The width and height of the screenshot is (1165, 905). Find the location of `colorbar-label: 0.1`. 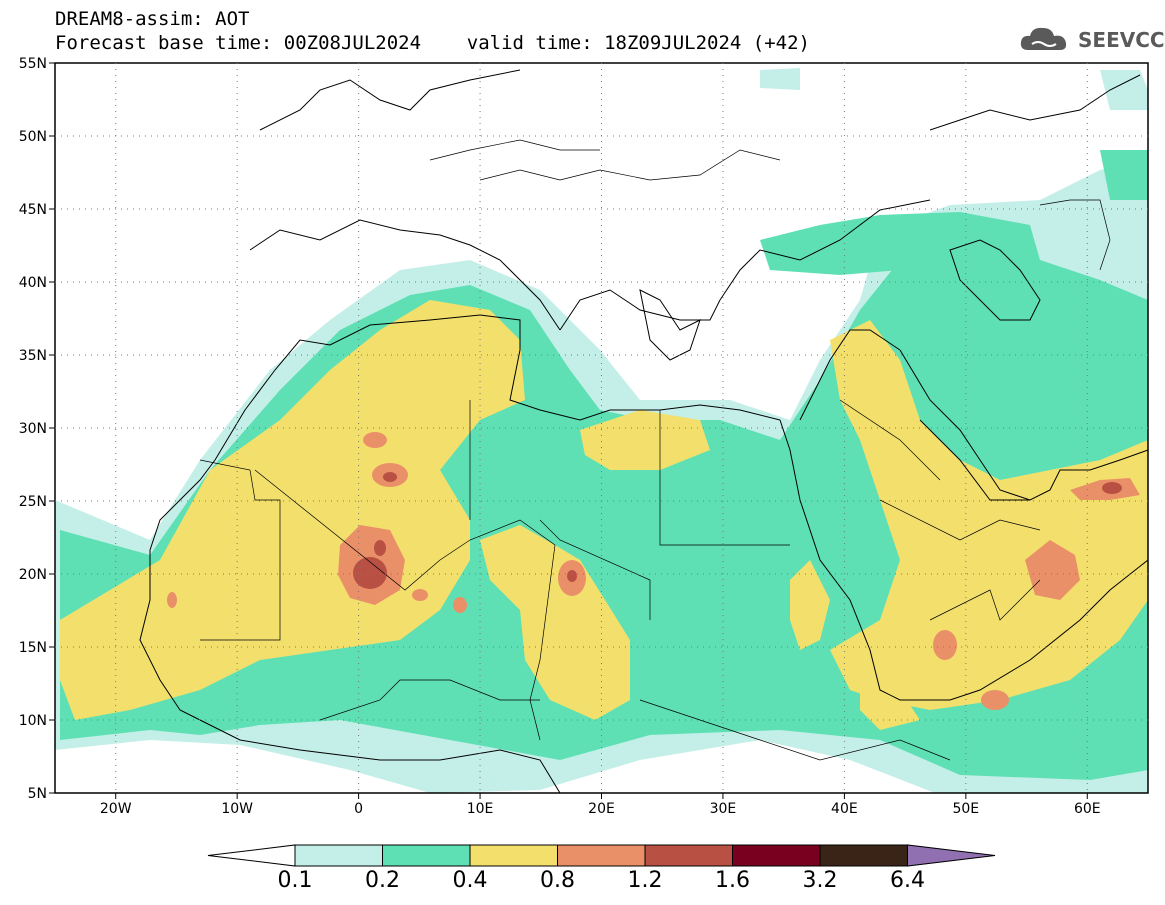

colorbar-label: 0.1 is located at coordinates (295, 880).